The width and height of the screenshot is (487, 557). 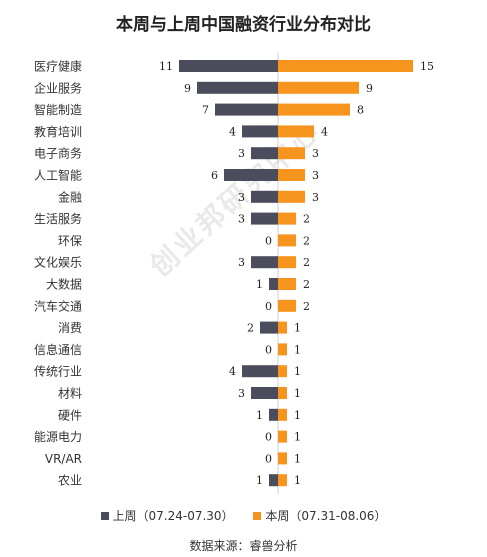 What do you see at coordinates (166, 66) in the screenshot?
I see `data-label-last-week: 11` at bounding box center [166, 66].